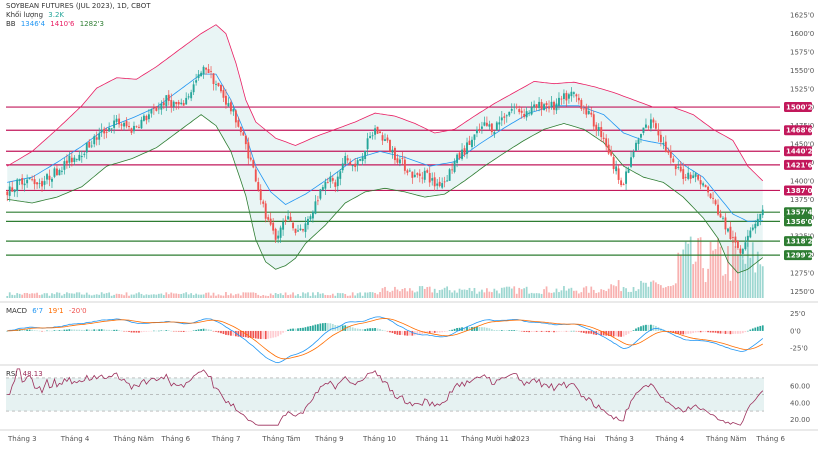 This screenshot has height=454, width=818. Describe the element at coordinates (432, 439) in the screenshot. I see `time-axis-label: Tháng 11` at that location.